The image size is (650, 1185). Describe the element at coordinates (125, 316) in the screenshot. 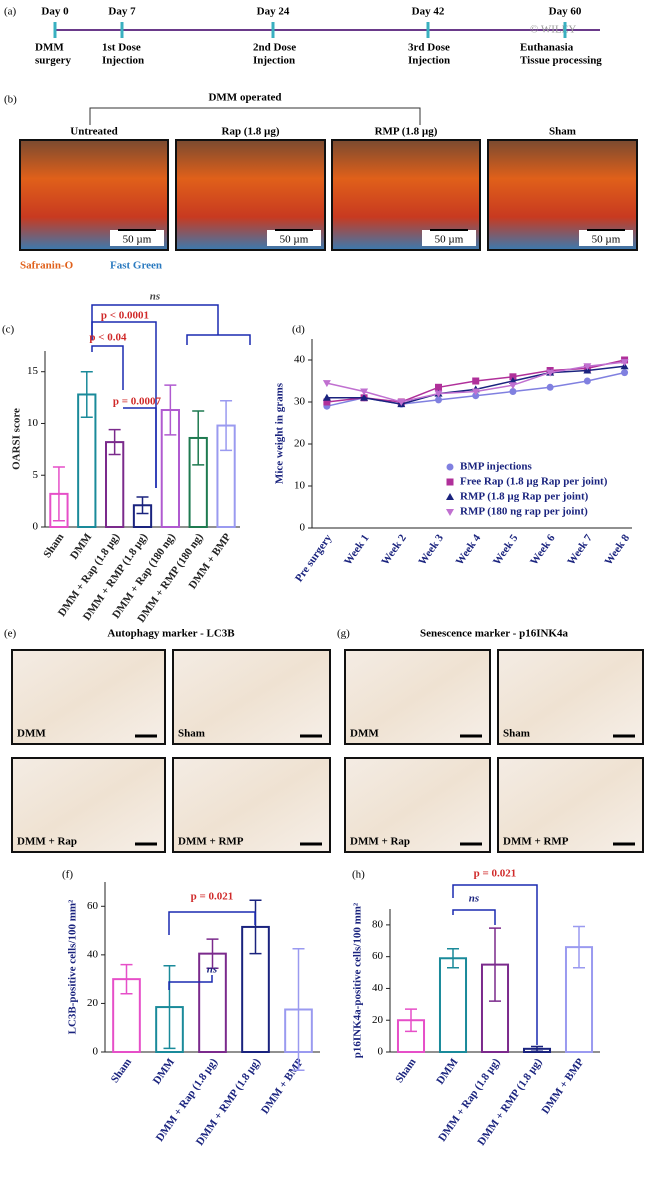

I see `annotation: p < 0.0001` at that location.